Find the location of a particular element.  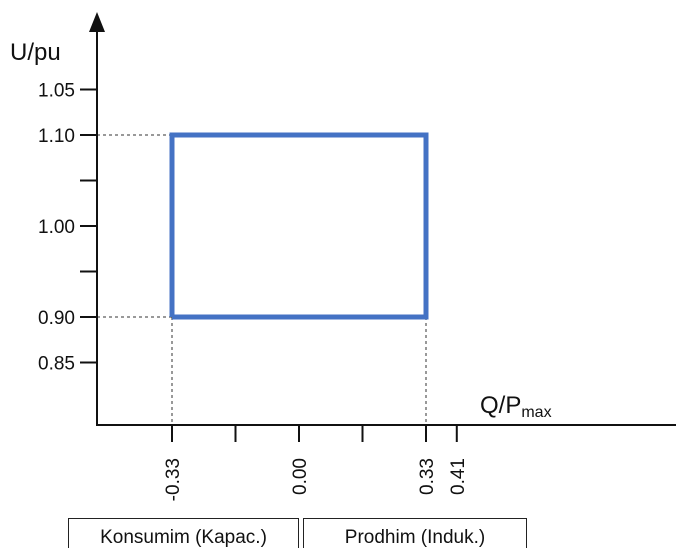

consumption-capacitive-label: Konsumim (Kapac.) is located at coordinates (183, 533).